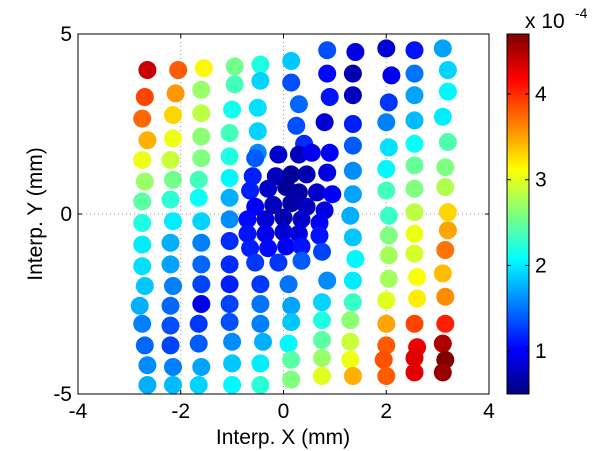  What do you see at coordinates (62, 394) in the screenshot?
I see `y-tick-label: -5` at bounding box center [62, 394].